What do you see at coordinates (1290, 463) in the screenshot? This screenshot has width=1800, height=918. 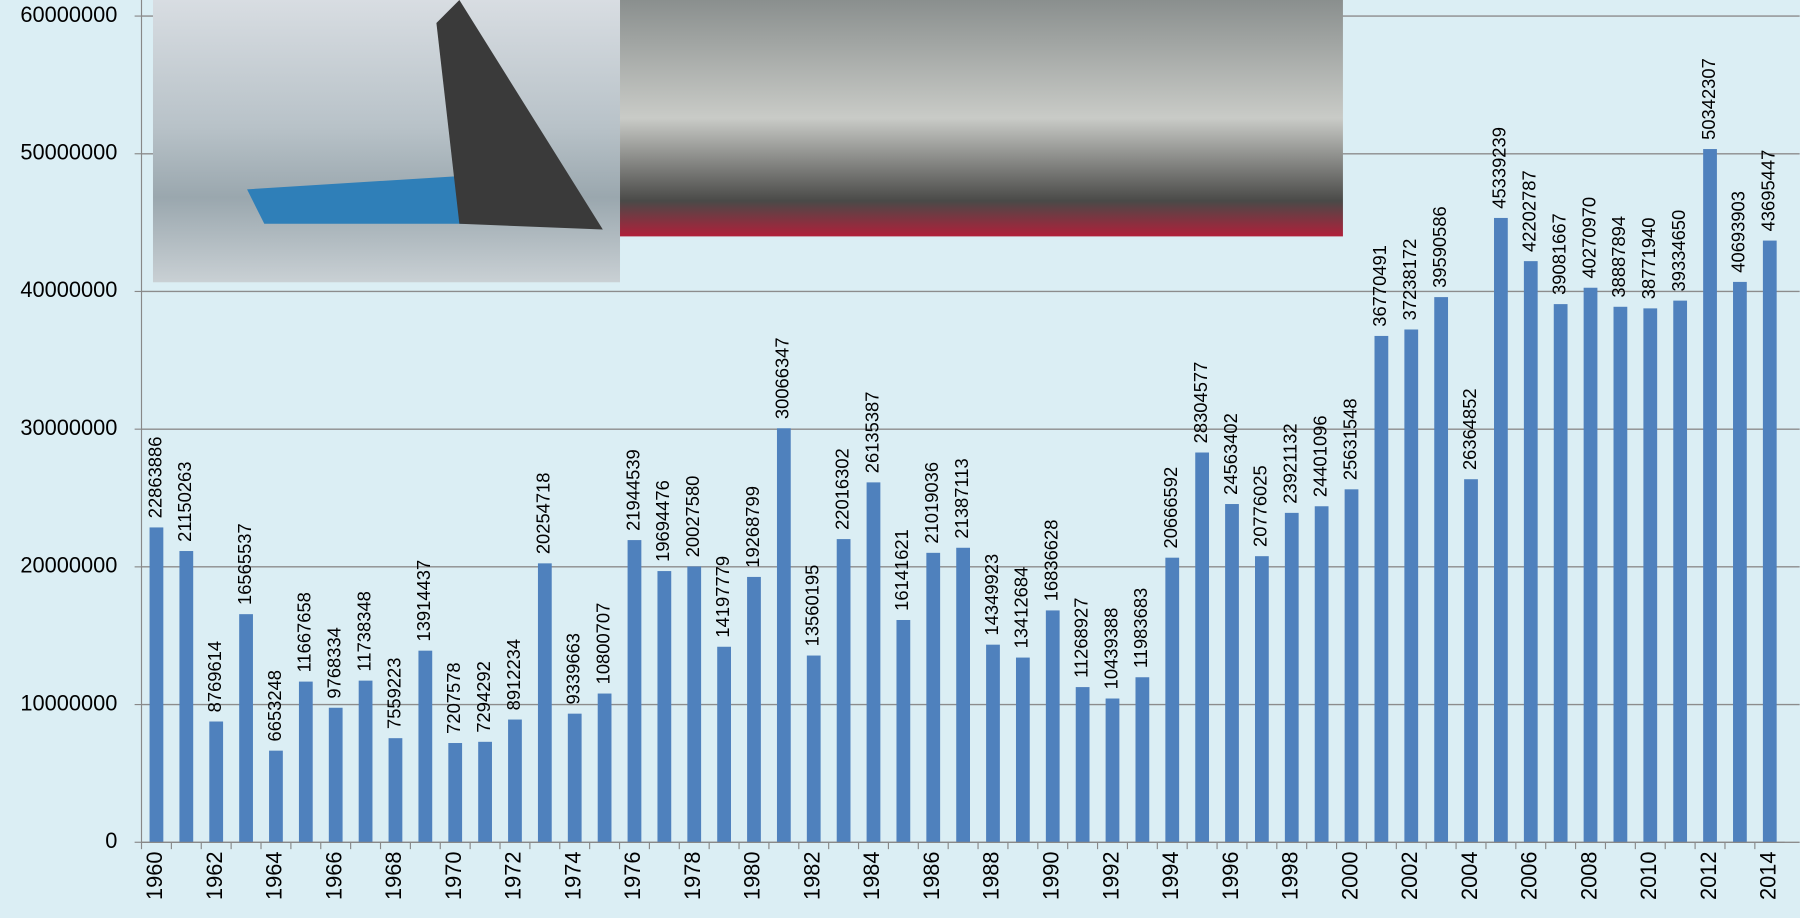 I see `value-label: 23921132` at bounding box center [1290, 463].